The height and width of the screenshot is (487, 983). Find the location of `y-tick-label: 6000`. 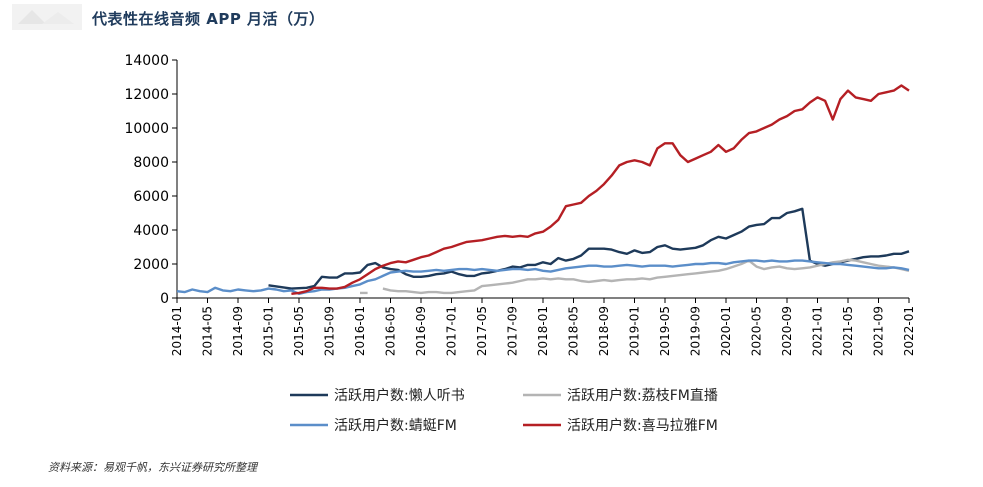

y-tick-label: 6000 is located at coordinates (151, 197).